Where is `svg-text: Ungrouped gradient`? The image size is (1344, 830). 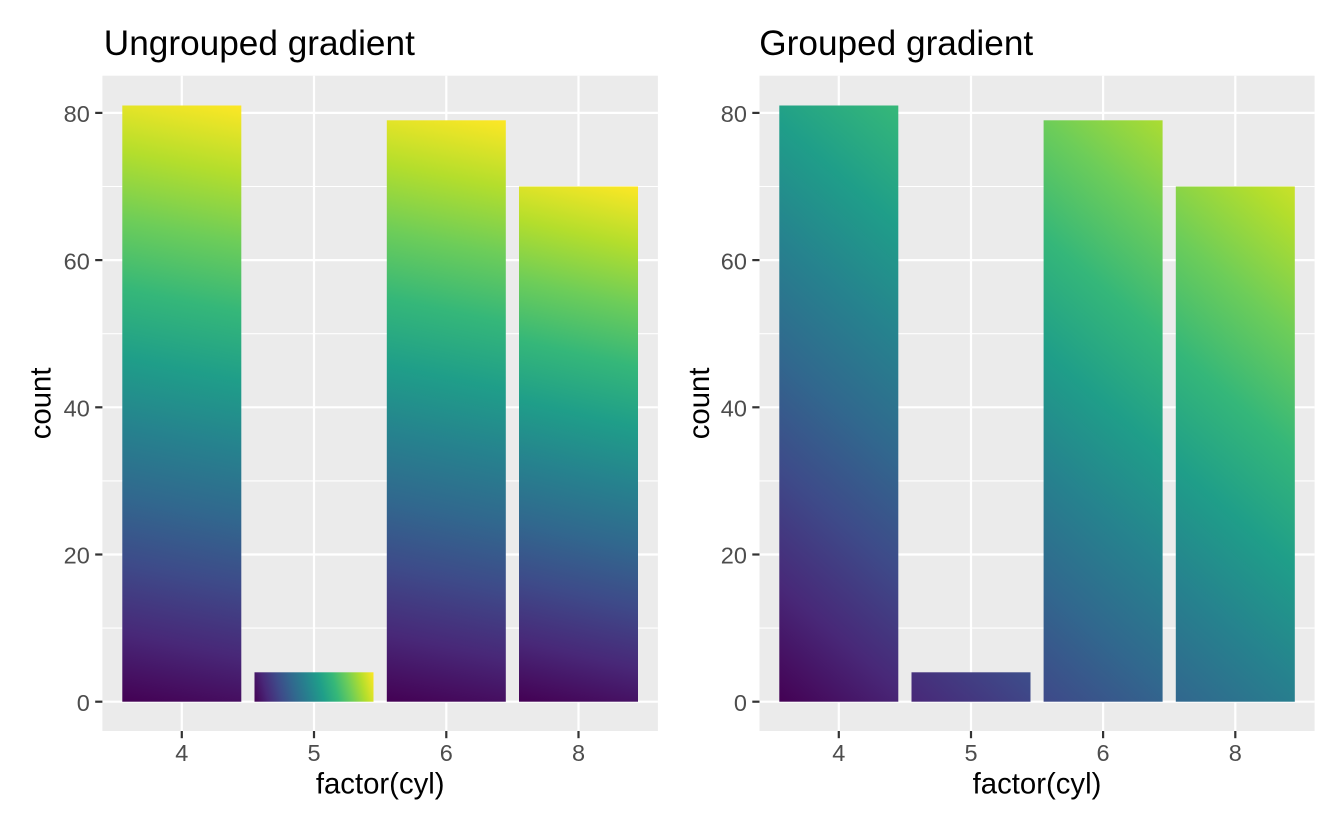
svg-text: Ungrouped gradient is located at coordinates (259, 43).